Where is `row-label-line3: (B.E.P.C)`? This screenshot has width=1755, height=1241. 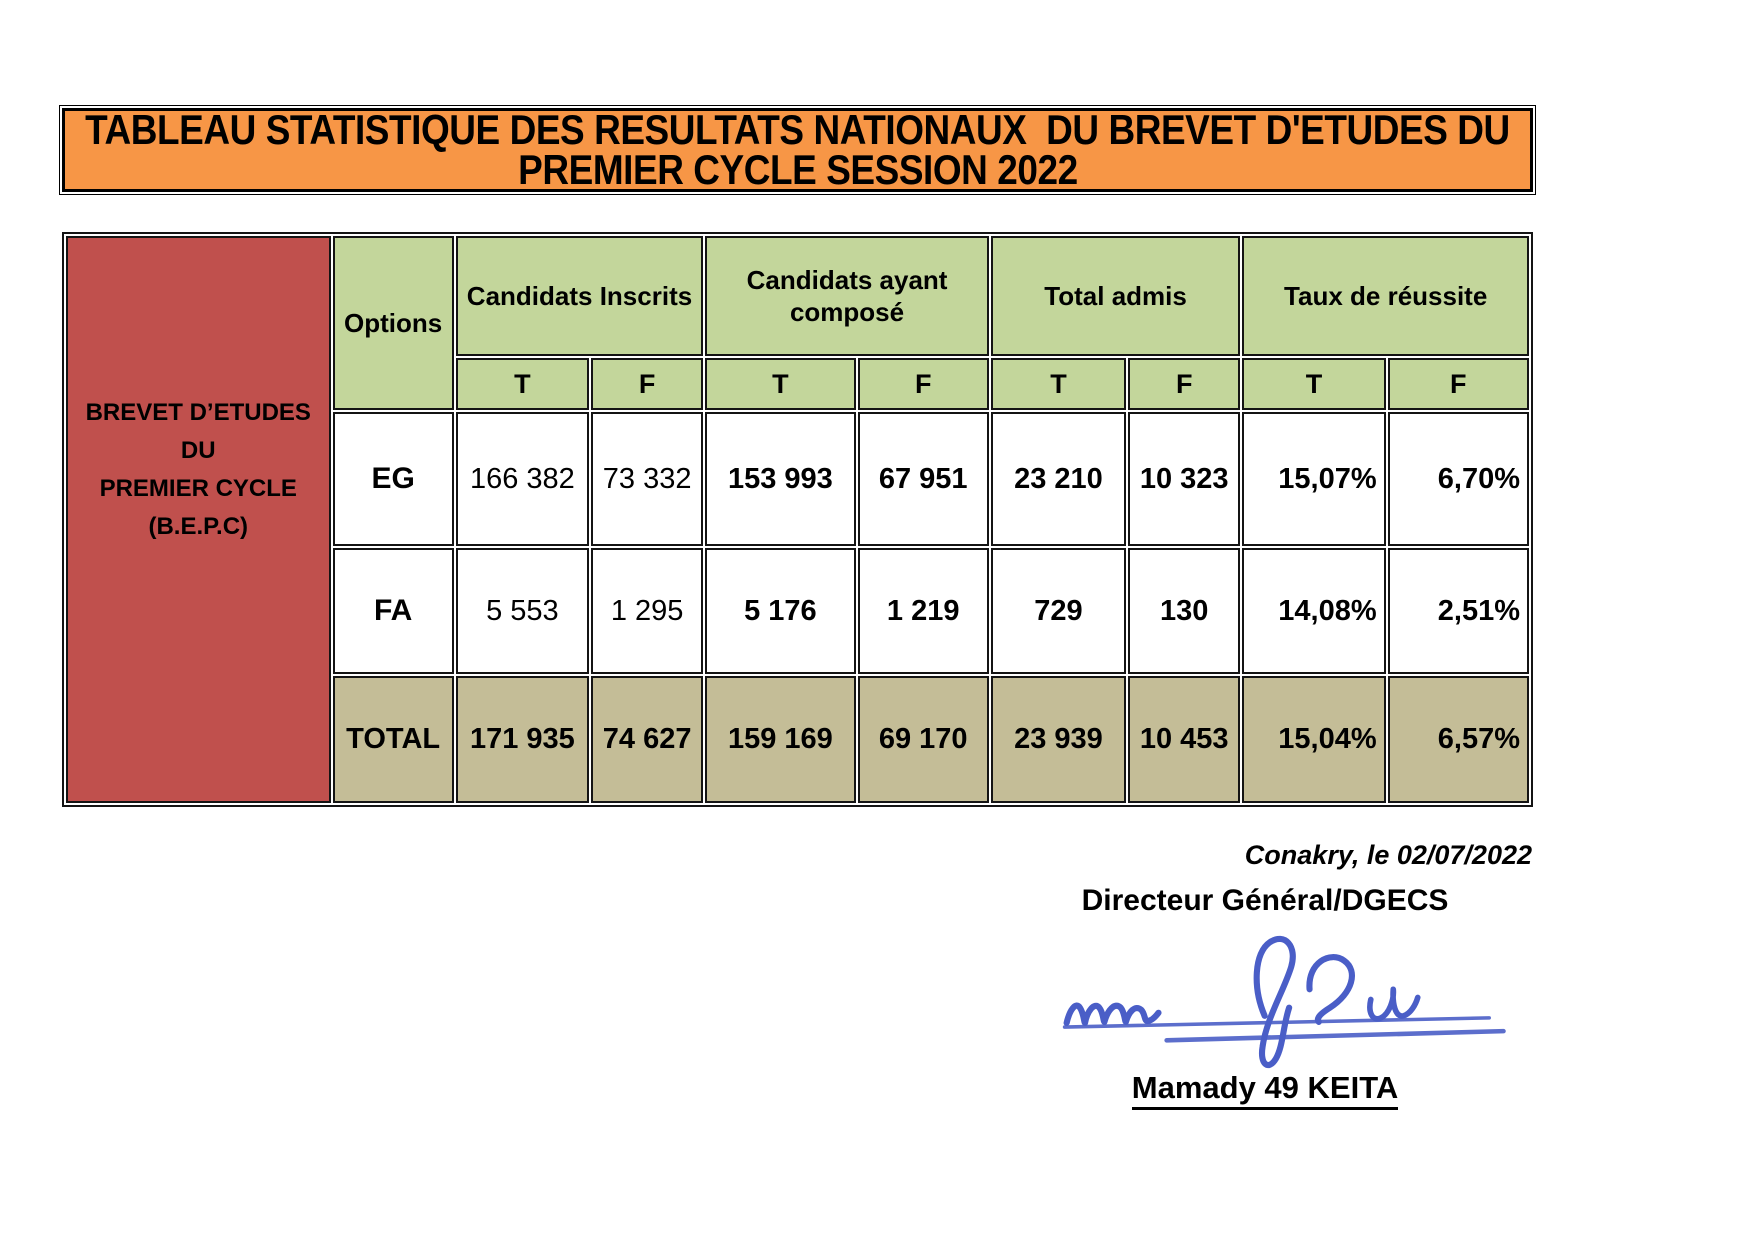
row-label-line3: (B.E.P.C) is located at coordinates (198, 526).